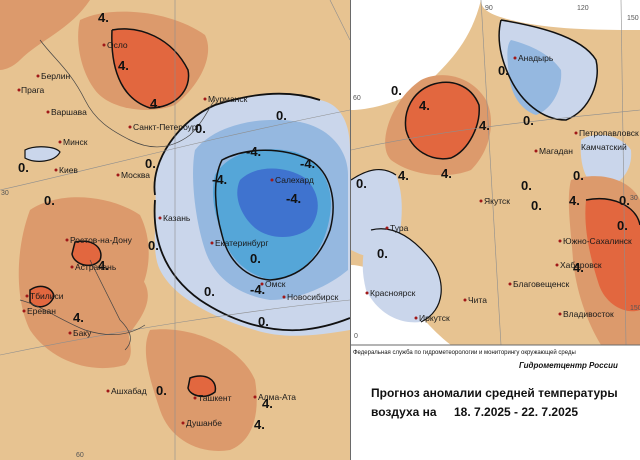 The width and height of the screenshot is (640, 460). I want to click on svg-text: Якутск, so click(497, 201).